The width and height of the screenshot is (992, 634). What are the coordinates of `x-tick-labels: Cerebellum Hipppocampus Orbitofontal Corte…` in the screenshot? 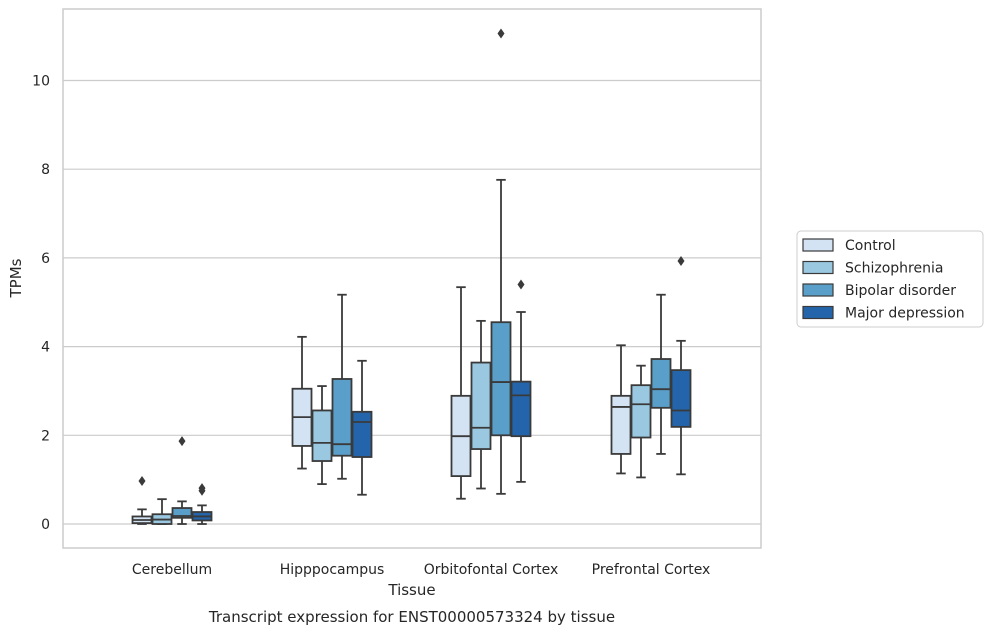 It's located at (421, 570).